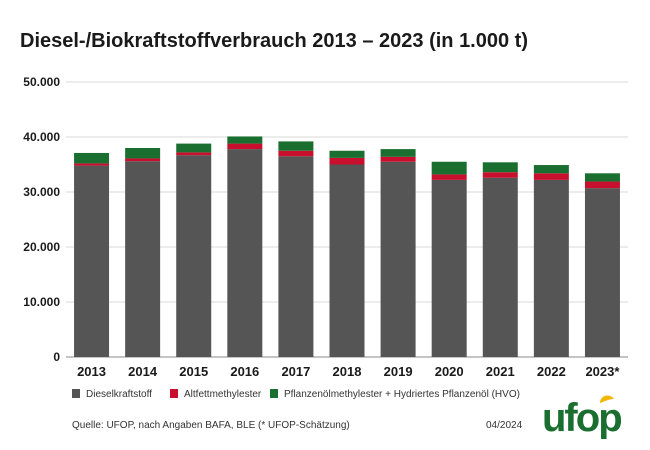  Describe the element at coordinates (607, 399) in the screenshot. I see `leaf-icon` at that location.